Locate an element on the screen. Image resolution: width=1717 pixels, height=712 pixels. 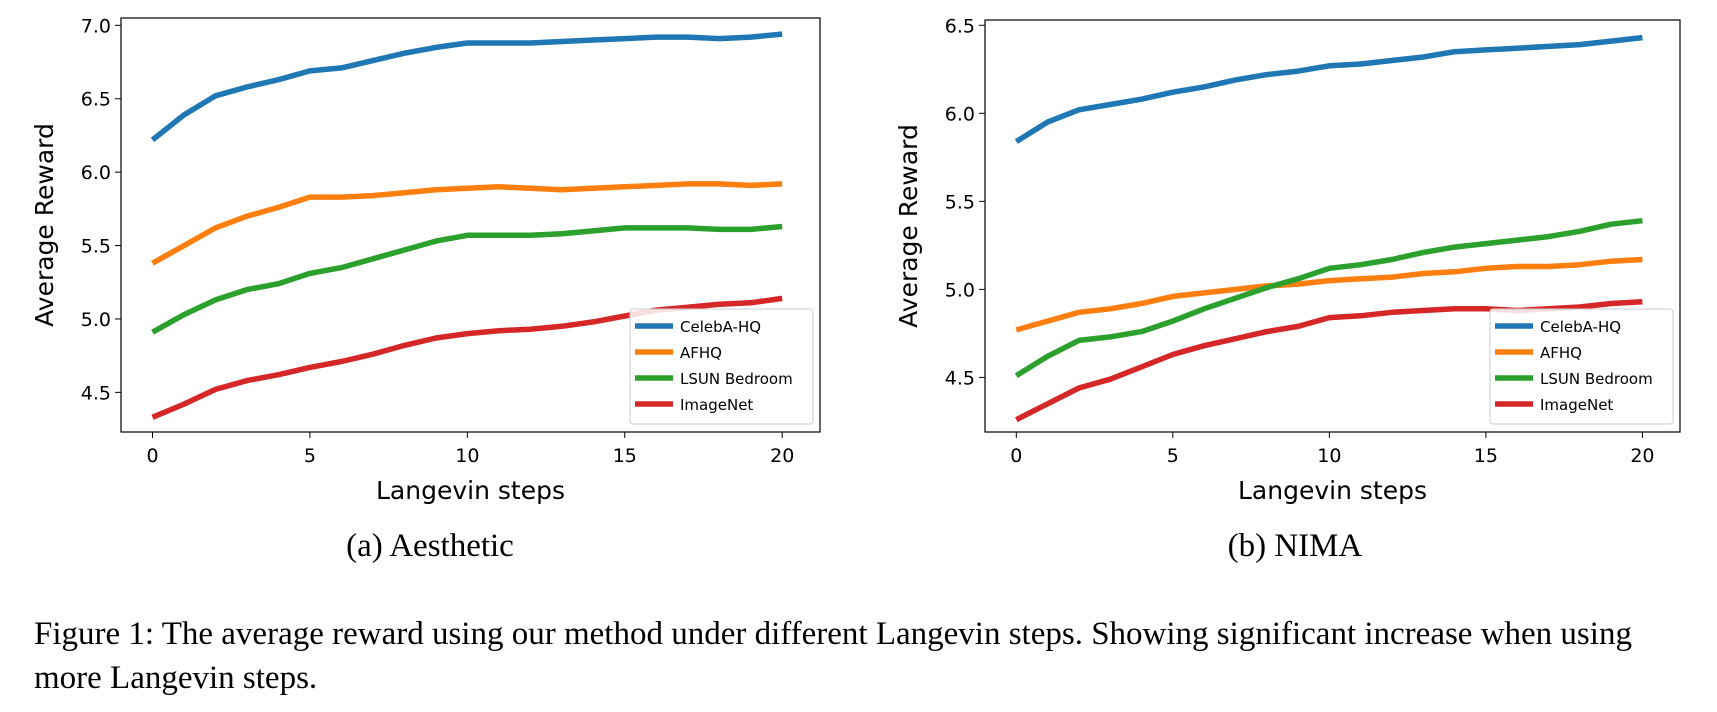
subcaption-a: (a) Aesthetic is located at coordinates (430, 546).